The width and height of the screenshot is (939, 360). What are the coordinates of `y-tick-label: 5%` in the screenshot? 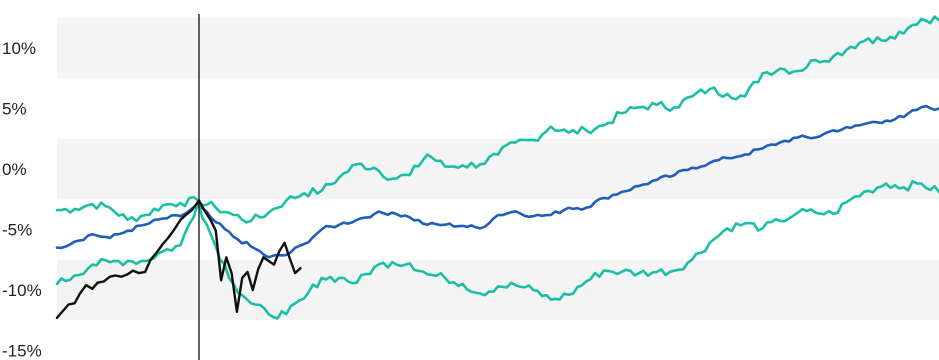 It's located at (14, 109).